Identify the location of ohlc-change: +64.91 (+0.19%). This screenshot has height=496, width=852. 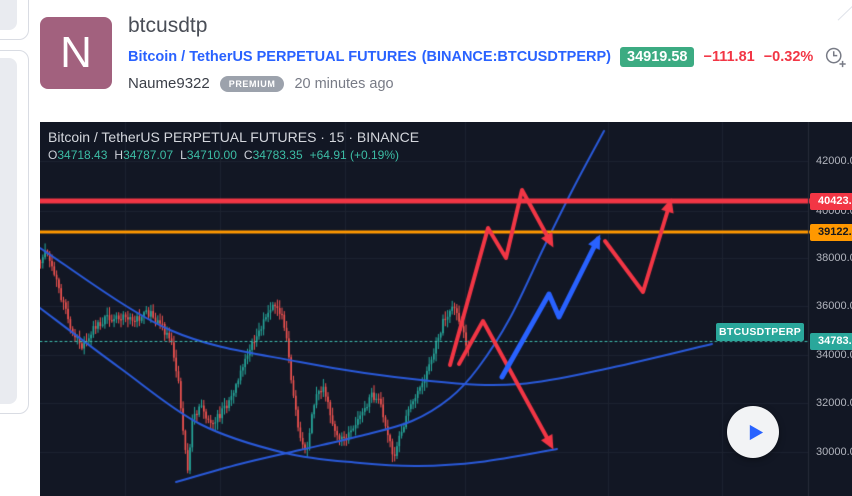
(354, 155).